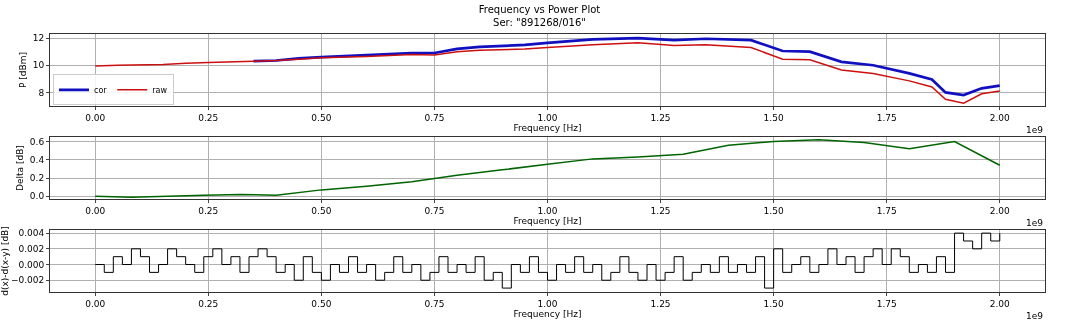 This screenshot has height=320, width=1079. Describe the element at coordinates (37, 196) in the screenshot. I see `y-tick-label: 0.0` at that location.